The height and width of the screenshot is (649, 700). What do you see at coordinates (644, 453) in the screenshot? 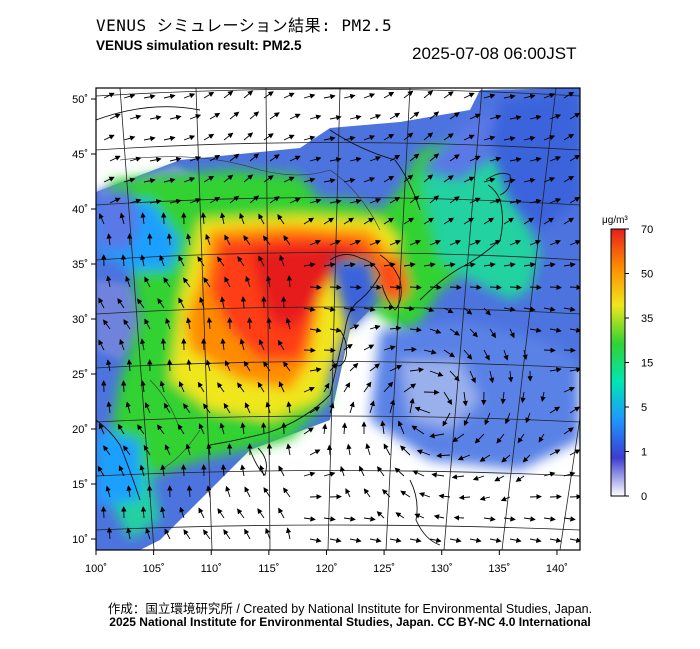
I see `colorbar-tick-label: 1` at bounding box center [644, 453].